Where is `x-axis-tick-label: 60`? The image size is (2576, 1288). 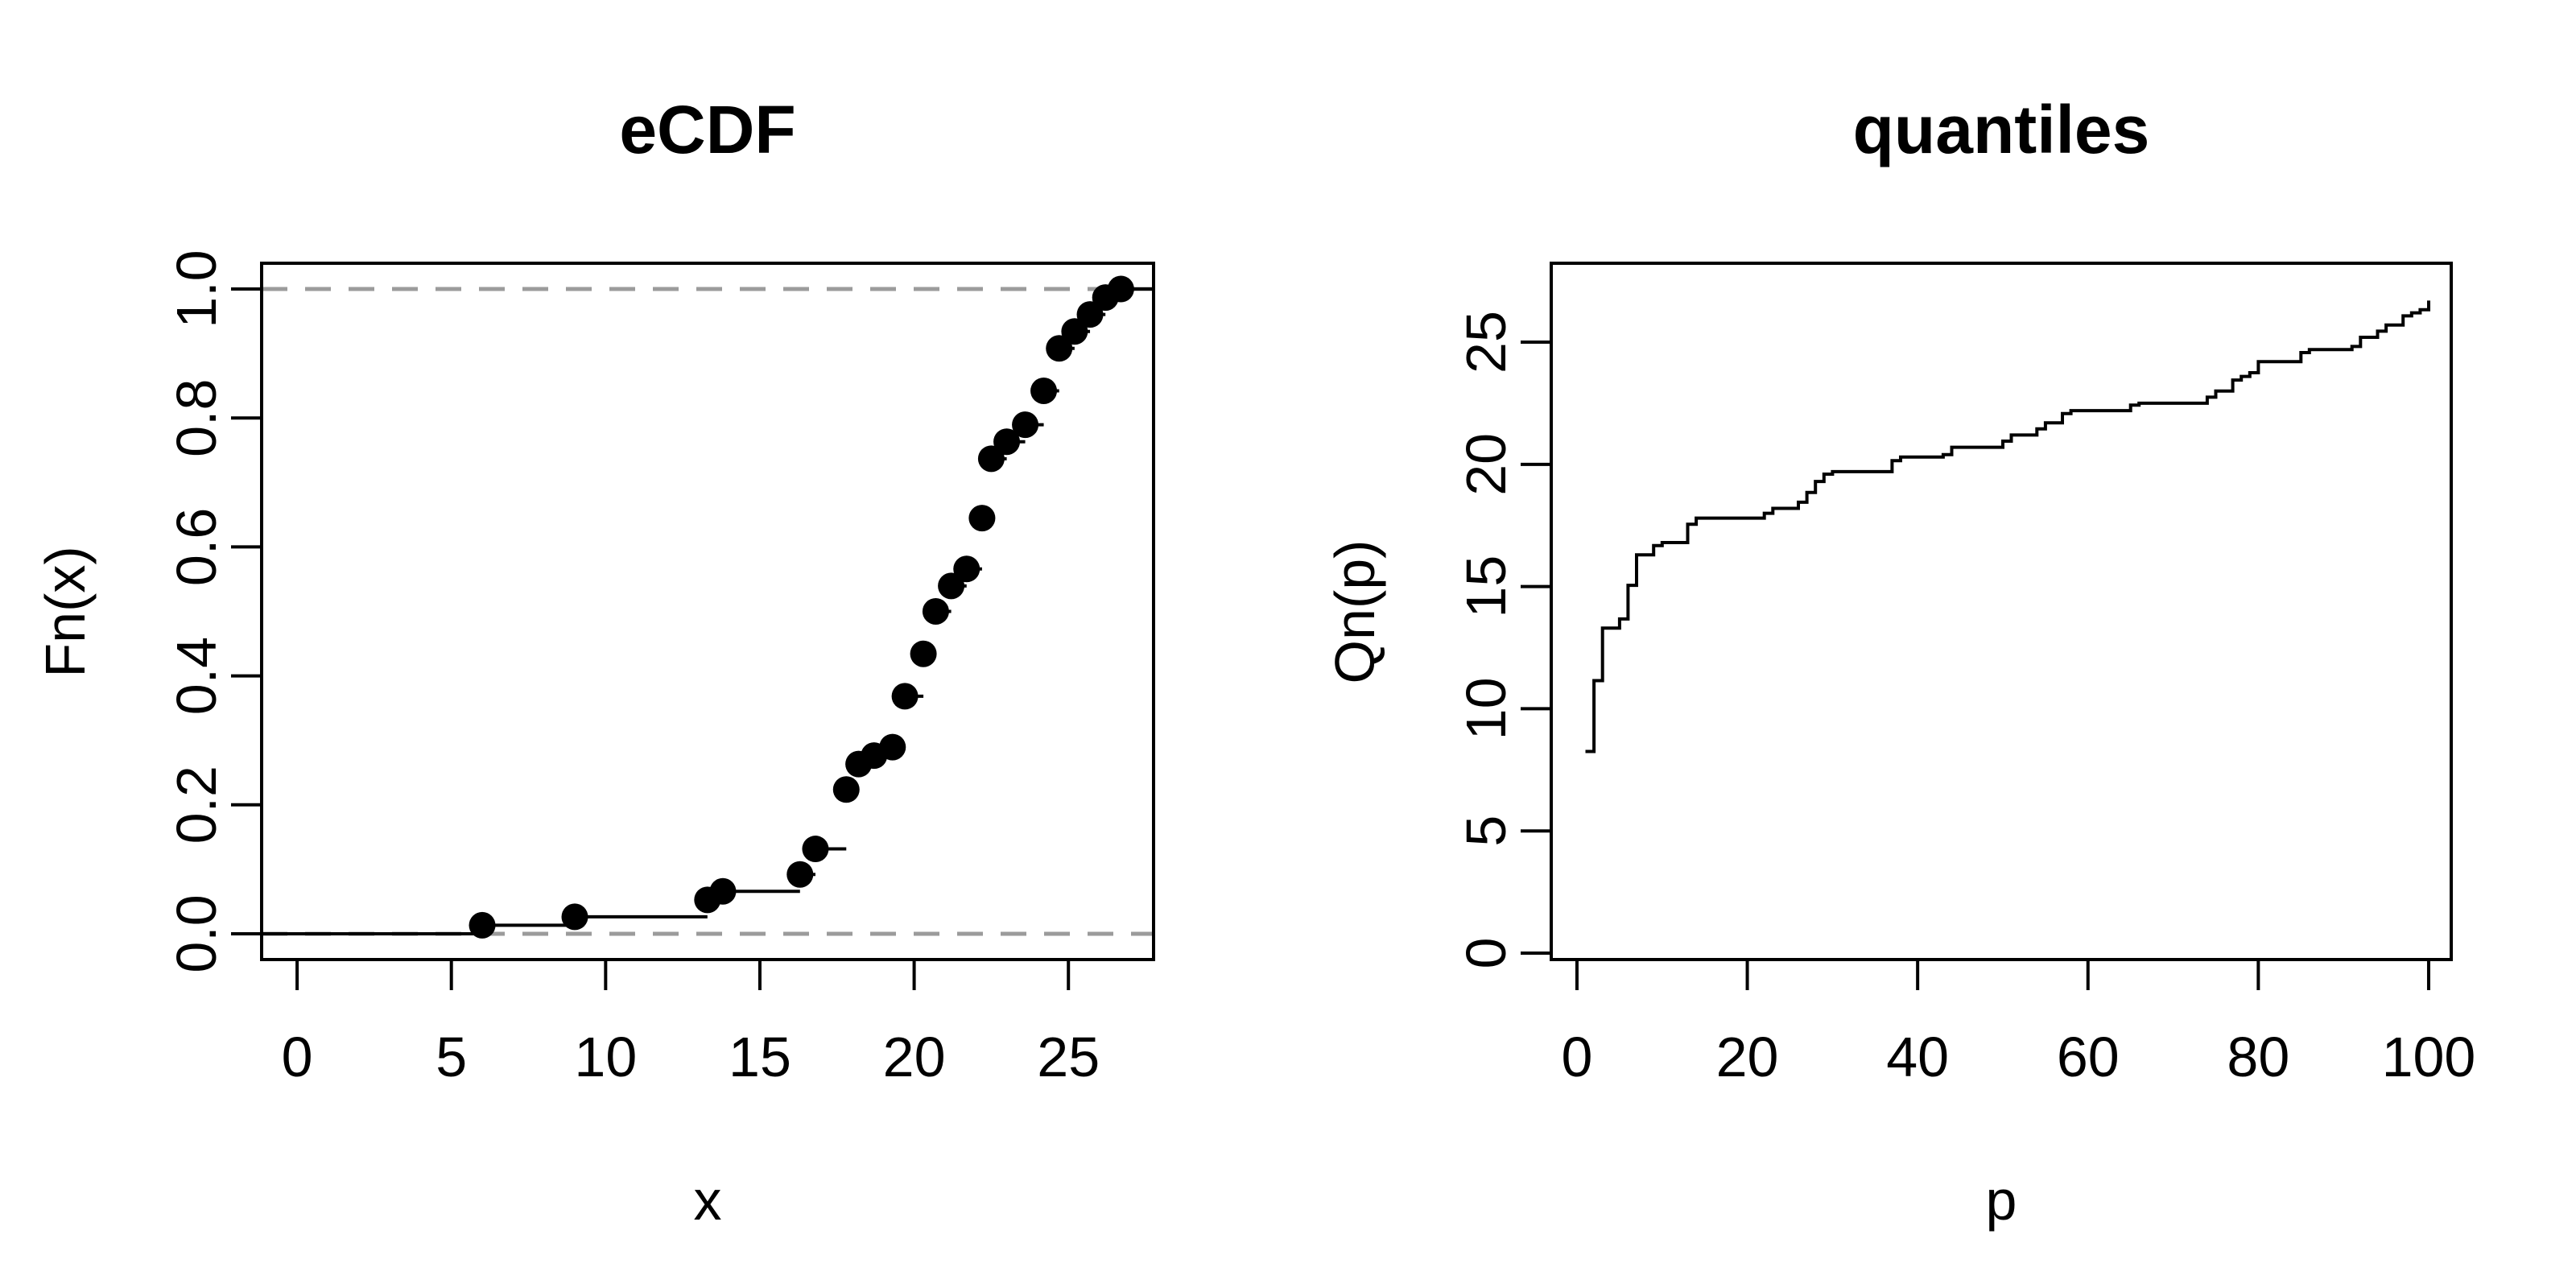
x-axis-tick-label: 60 is located at coordinates (2088, 1057).